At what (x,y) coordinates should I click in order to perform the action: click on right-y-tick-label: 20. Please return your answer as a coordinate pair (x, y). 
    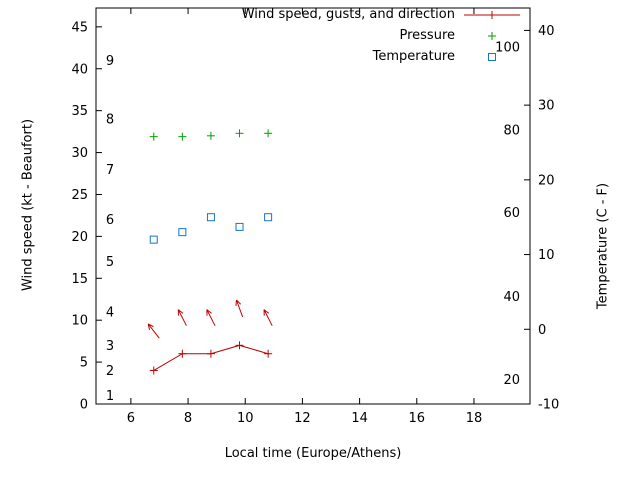
    Looking at the image, I should click on (546, 180).